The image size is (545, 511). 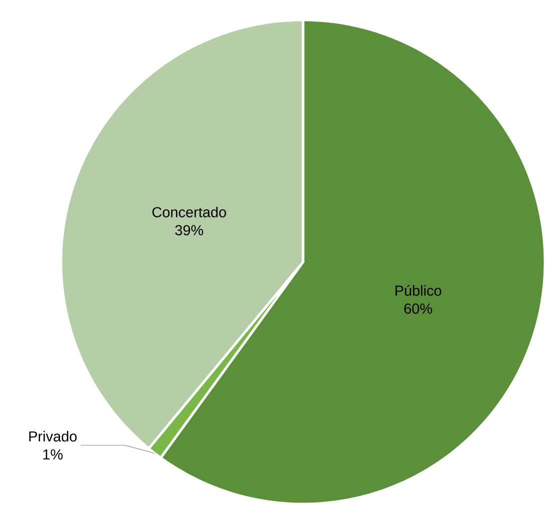 What do you see at coordinates (189, 230) in the screenshot?
I see `data-label: 39%` at bounding box center [189, 230].